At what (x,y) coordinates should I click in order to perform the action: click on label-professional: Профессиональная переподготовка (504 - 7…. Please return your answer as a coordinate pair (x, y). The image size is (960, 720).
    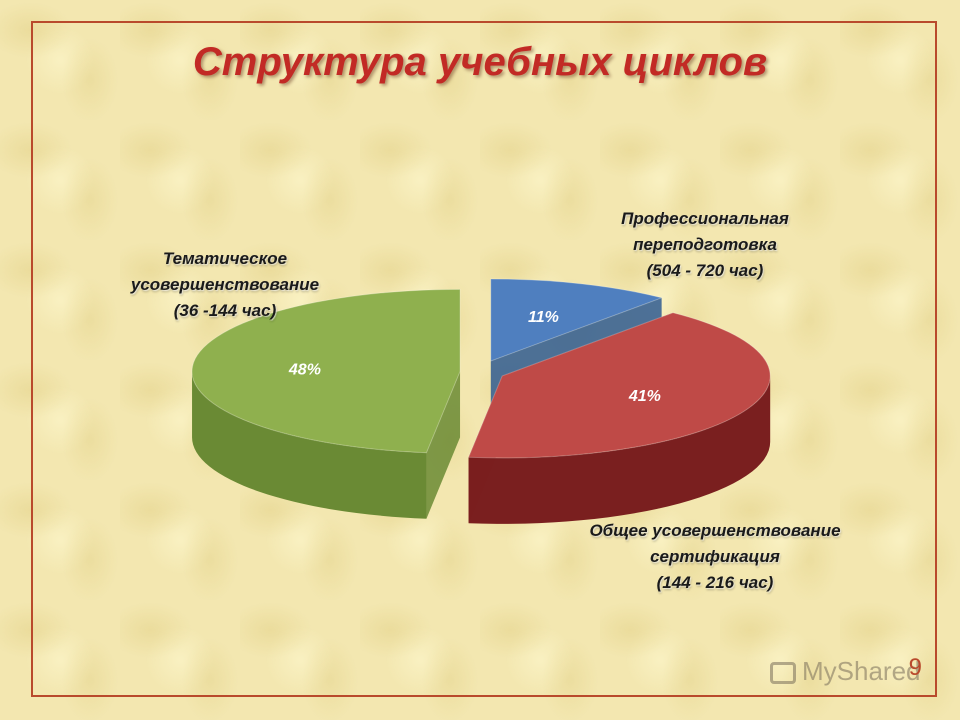
    Looking at the image, I should click on (705, 245).